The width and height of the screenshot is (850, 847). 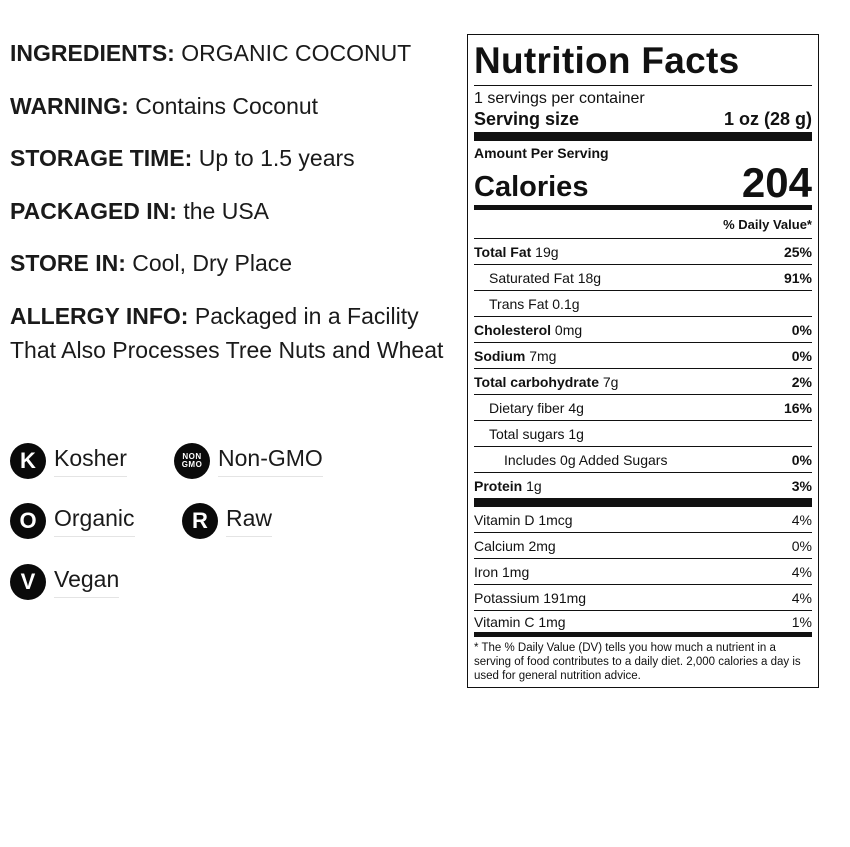 What do you see at coordinates (249, 521) in the screenshot?
I see `badge-label: Raw` at bounding box center [249, 521].